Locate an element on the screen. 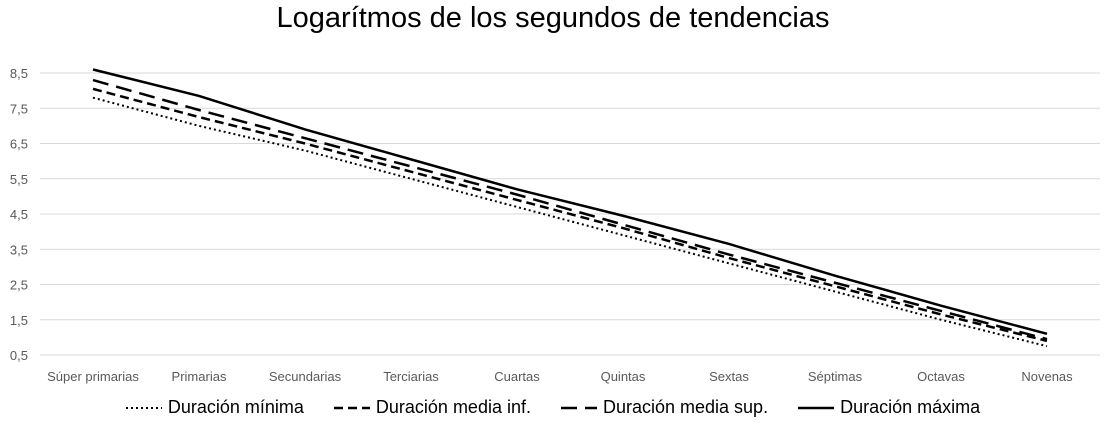 The height and width of the screenshot is (427, 1106). legend-label: Duración media sup. is located at coordinates (685, 407).